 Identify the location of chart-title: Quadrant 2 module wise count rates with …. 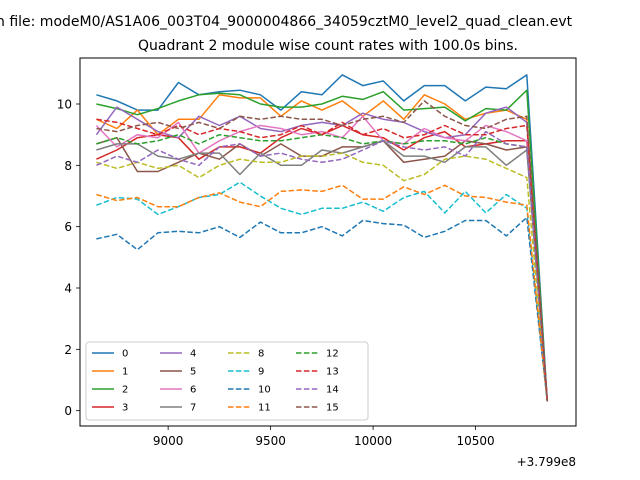
(328, 46).